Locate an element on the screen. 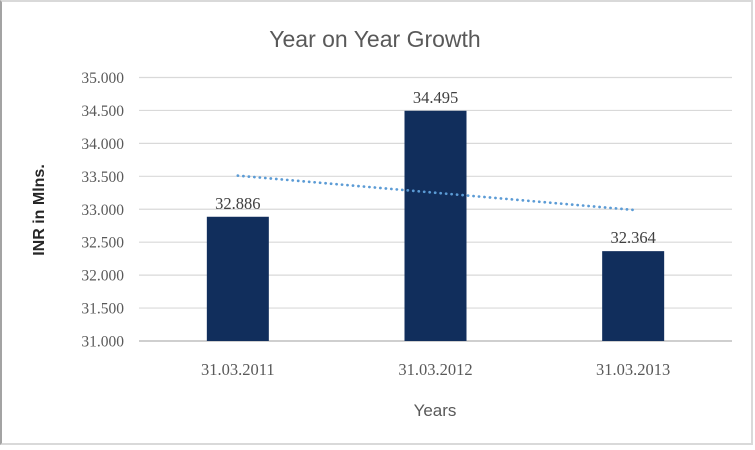 This screenshot has width=755, height=450. y-tick-label: 31.000 is located at coordinates (102, 342).